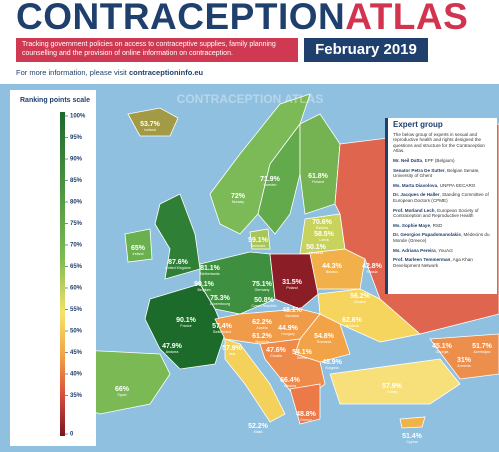 The height and width of the screenshot is (452, 499). Describe the element at coordinates (76, 396) in the screenshot. I see `scale-tick-label: 35%` at that location.